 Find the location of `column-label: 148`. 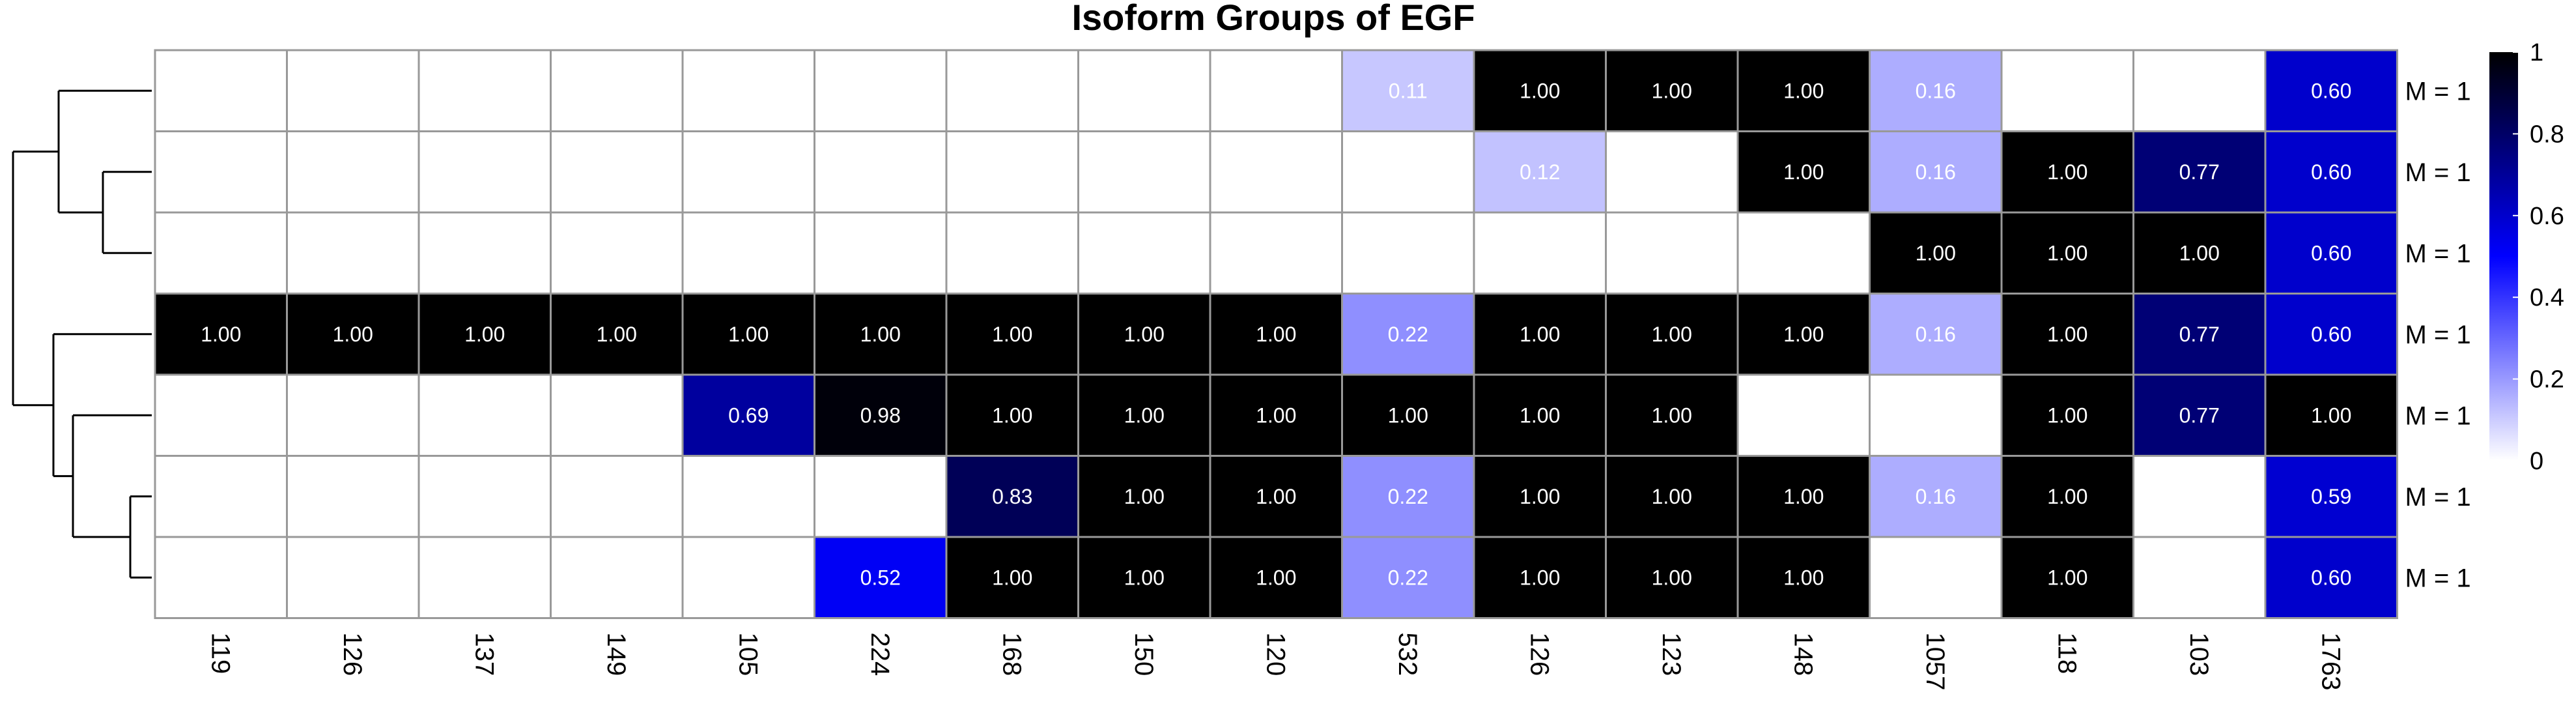

column-label: 148 is located at coordinates (1803, 654).